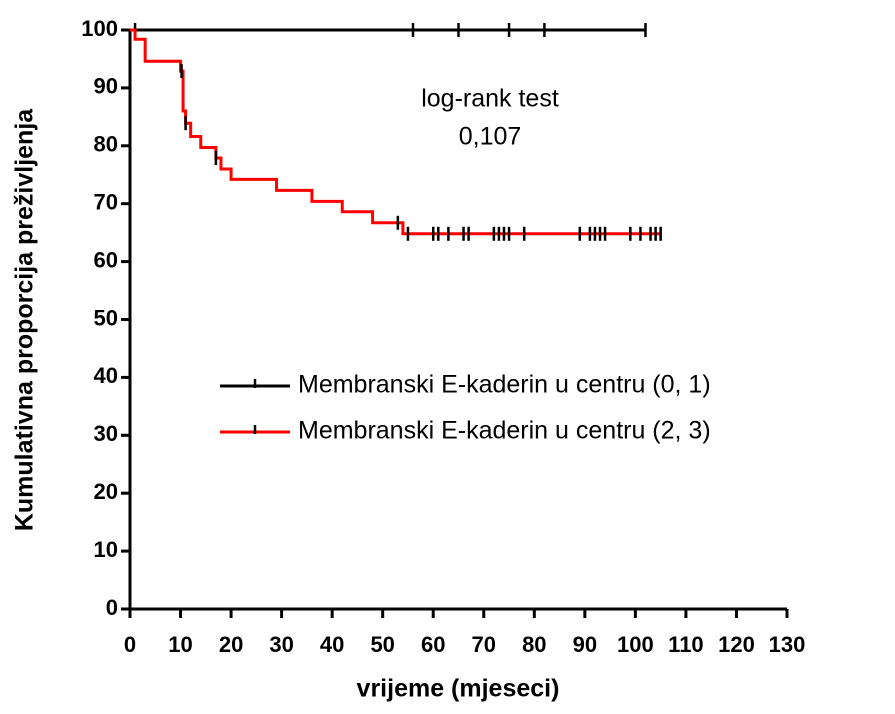 The height and width of the screenshot is (714, 895). Describe the element at coordinates (382, 644) in the screenshot. I see `x-tick-label: 50` at that location.